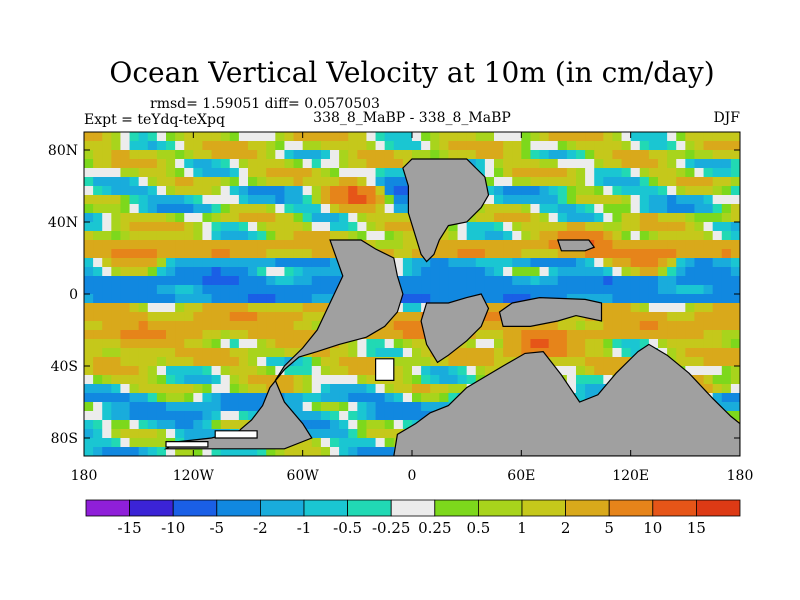 The image size is (800, 600). Describe the element at coordinates (84, 476) in the screenshot. I see `x-tick-label: 180` at that location.